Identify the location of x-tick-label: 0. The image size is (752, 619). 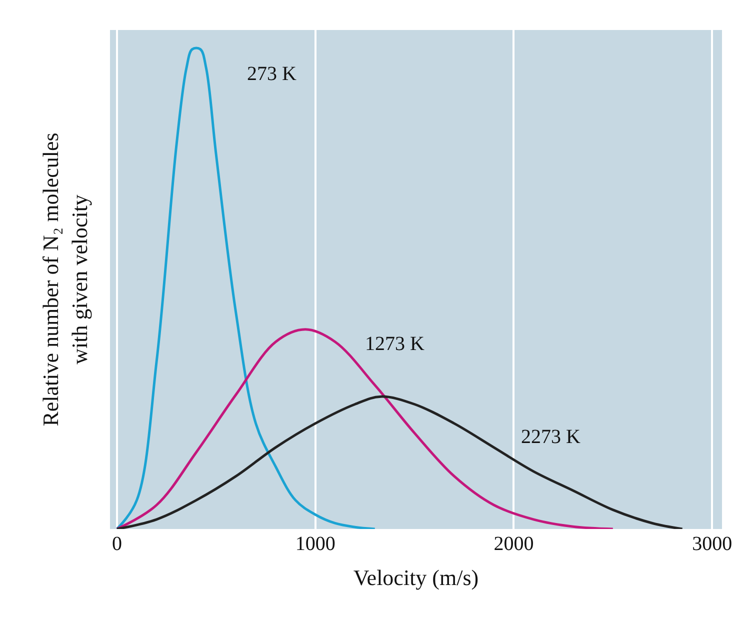
(117, 544).